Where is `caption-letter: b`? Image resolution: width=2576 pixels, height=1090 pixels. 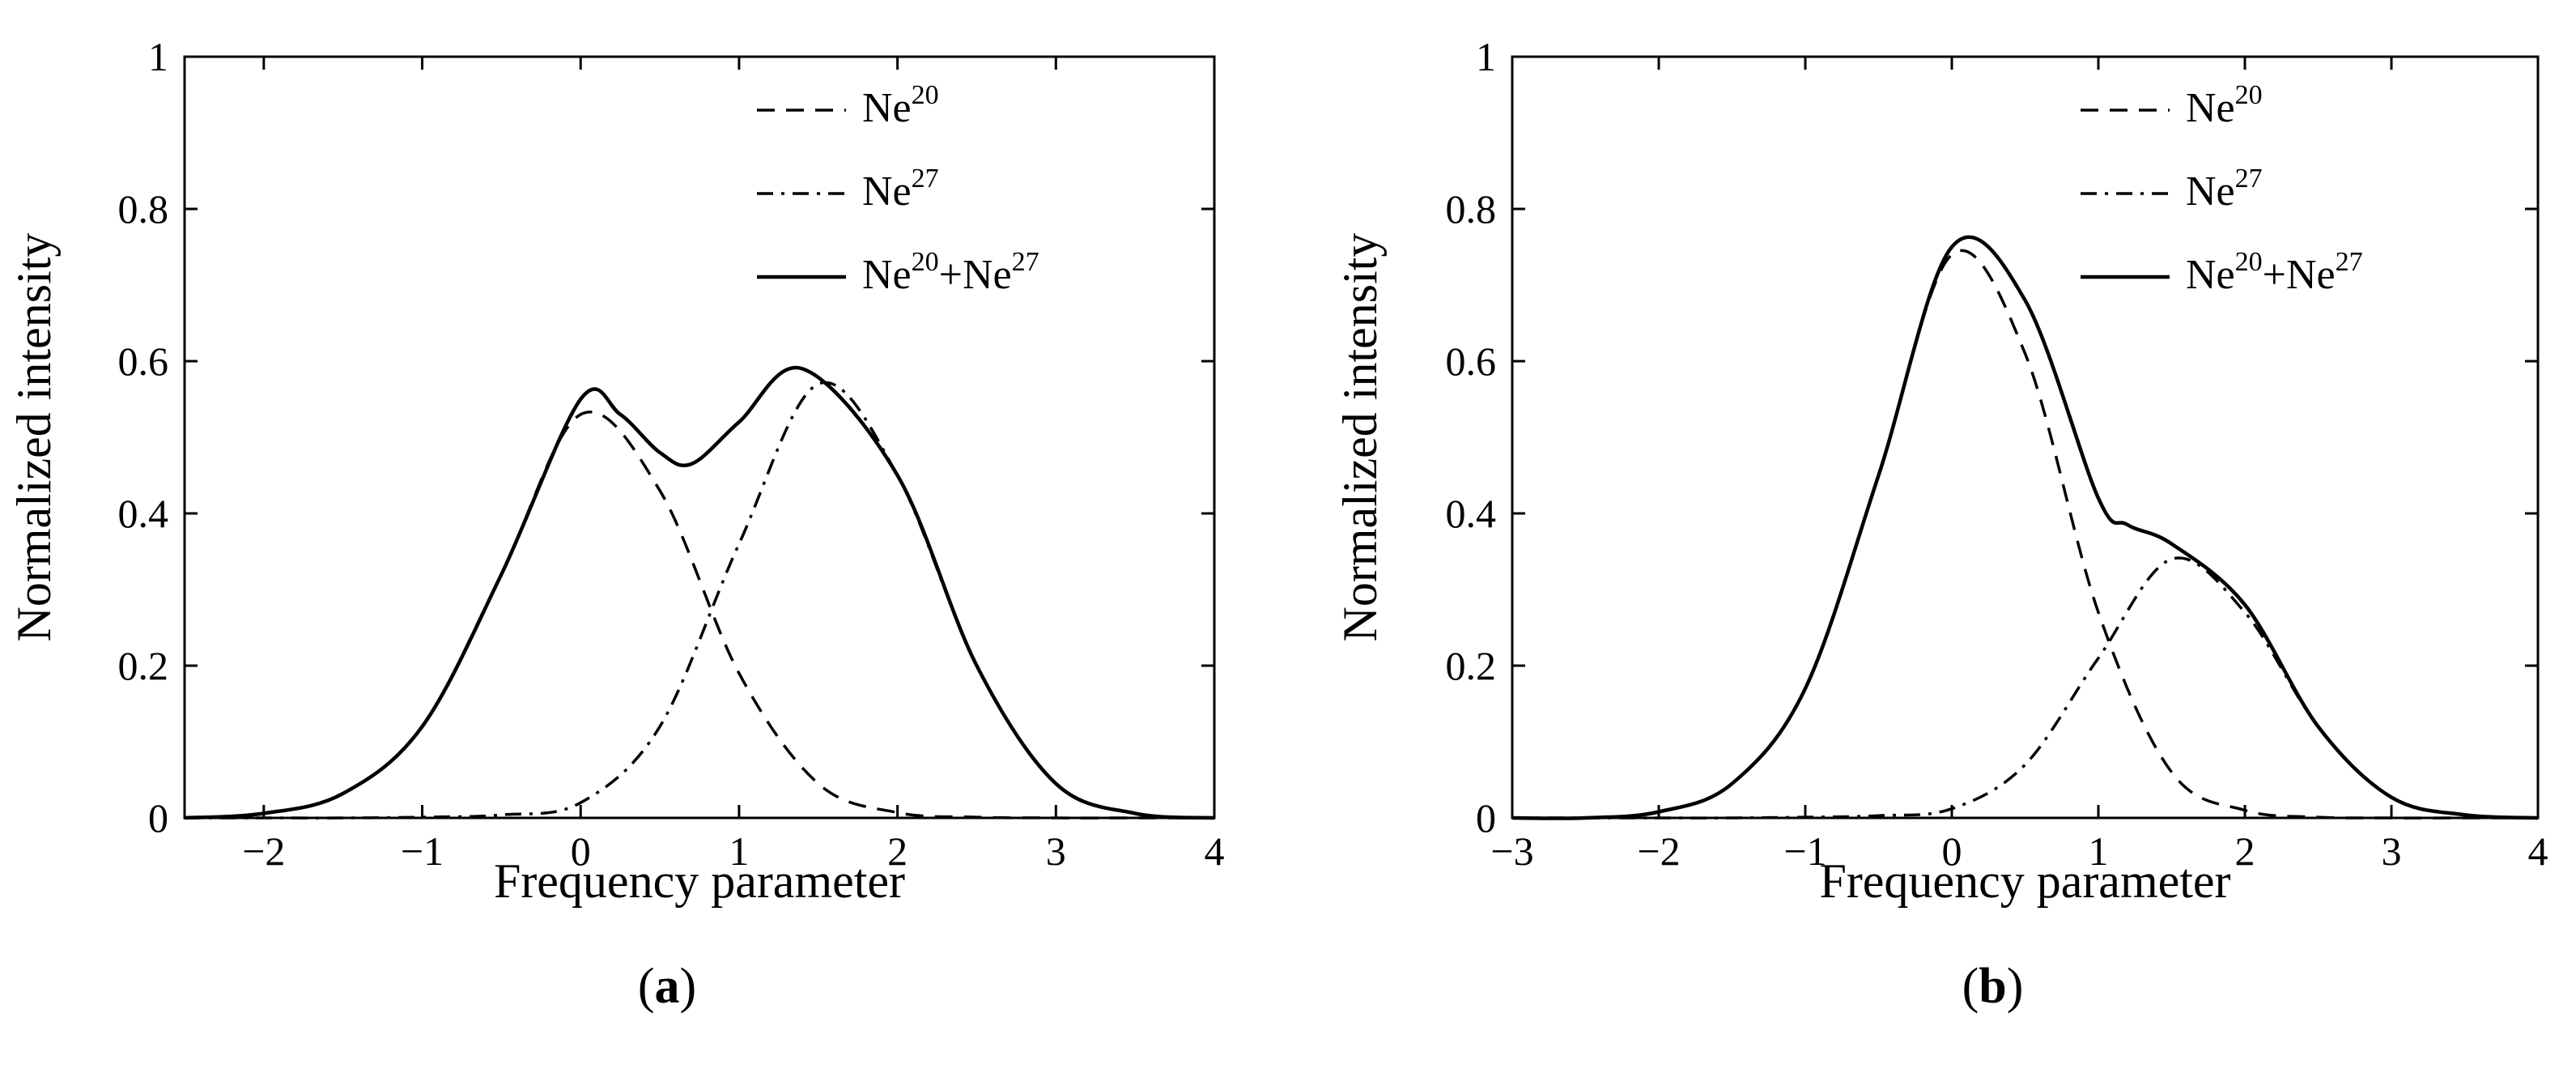
caption-letter: b is located at coordinates (1993, 986).